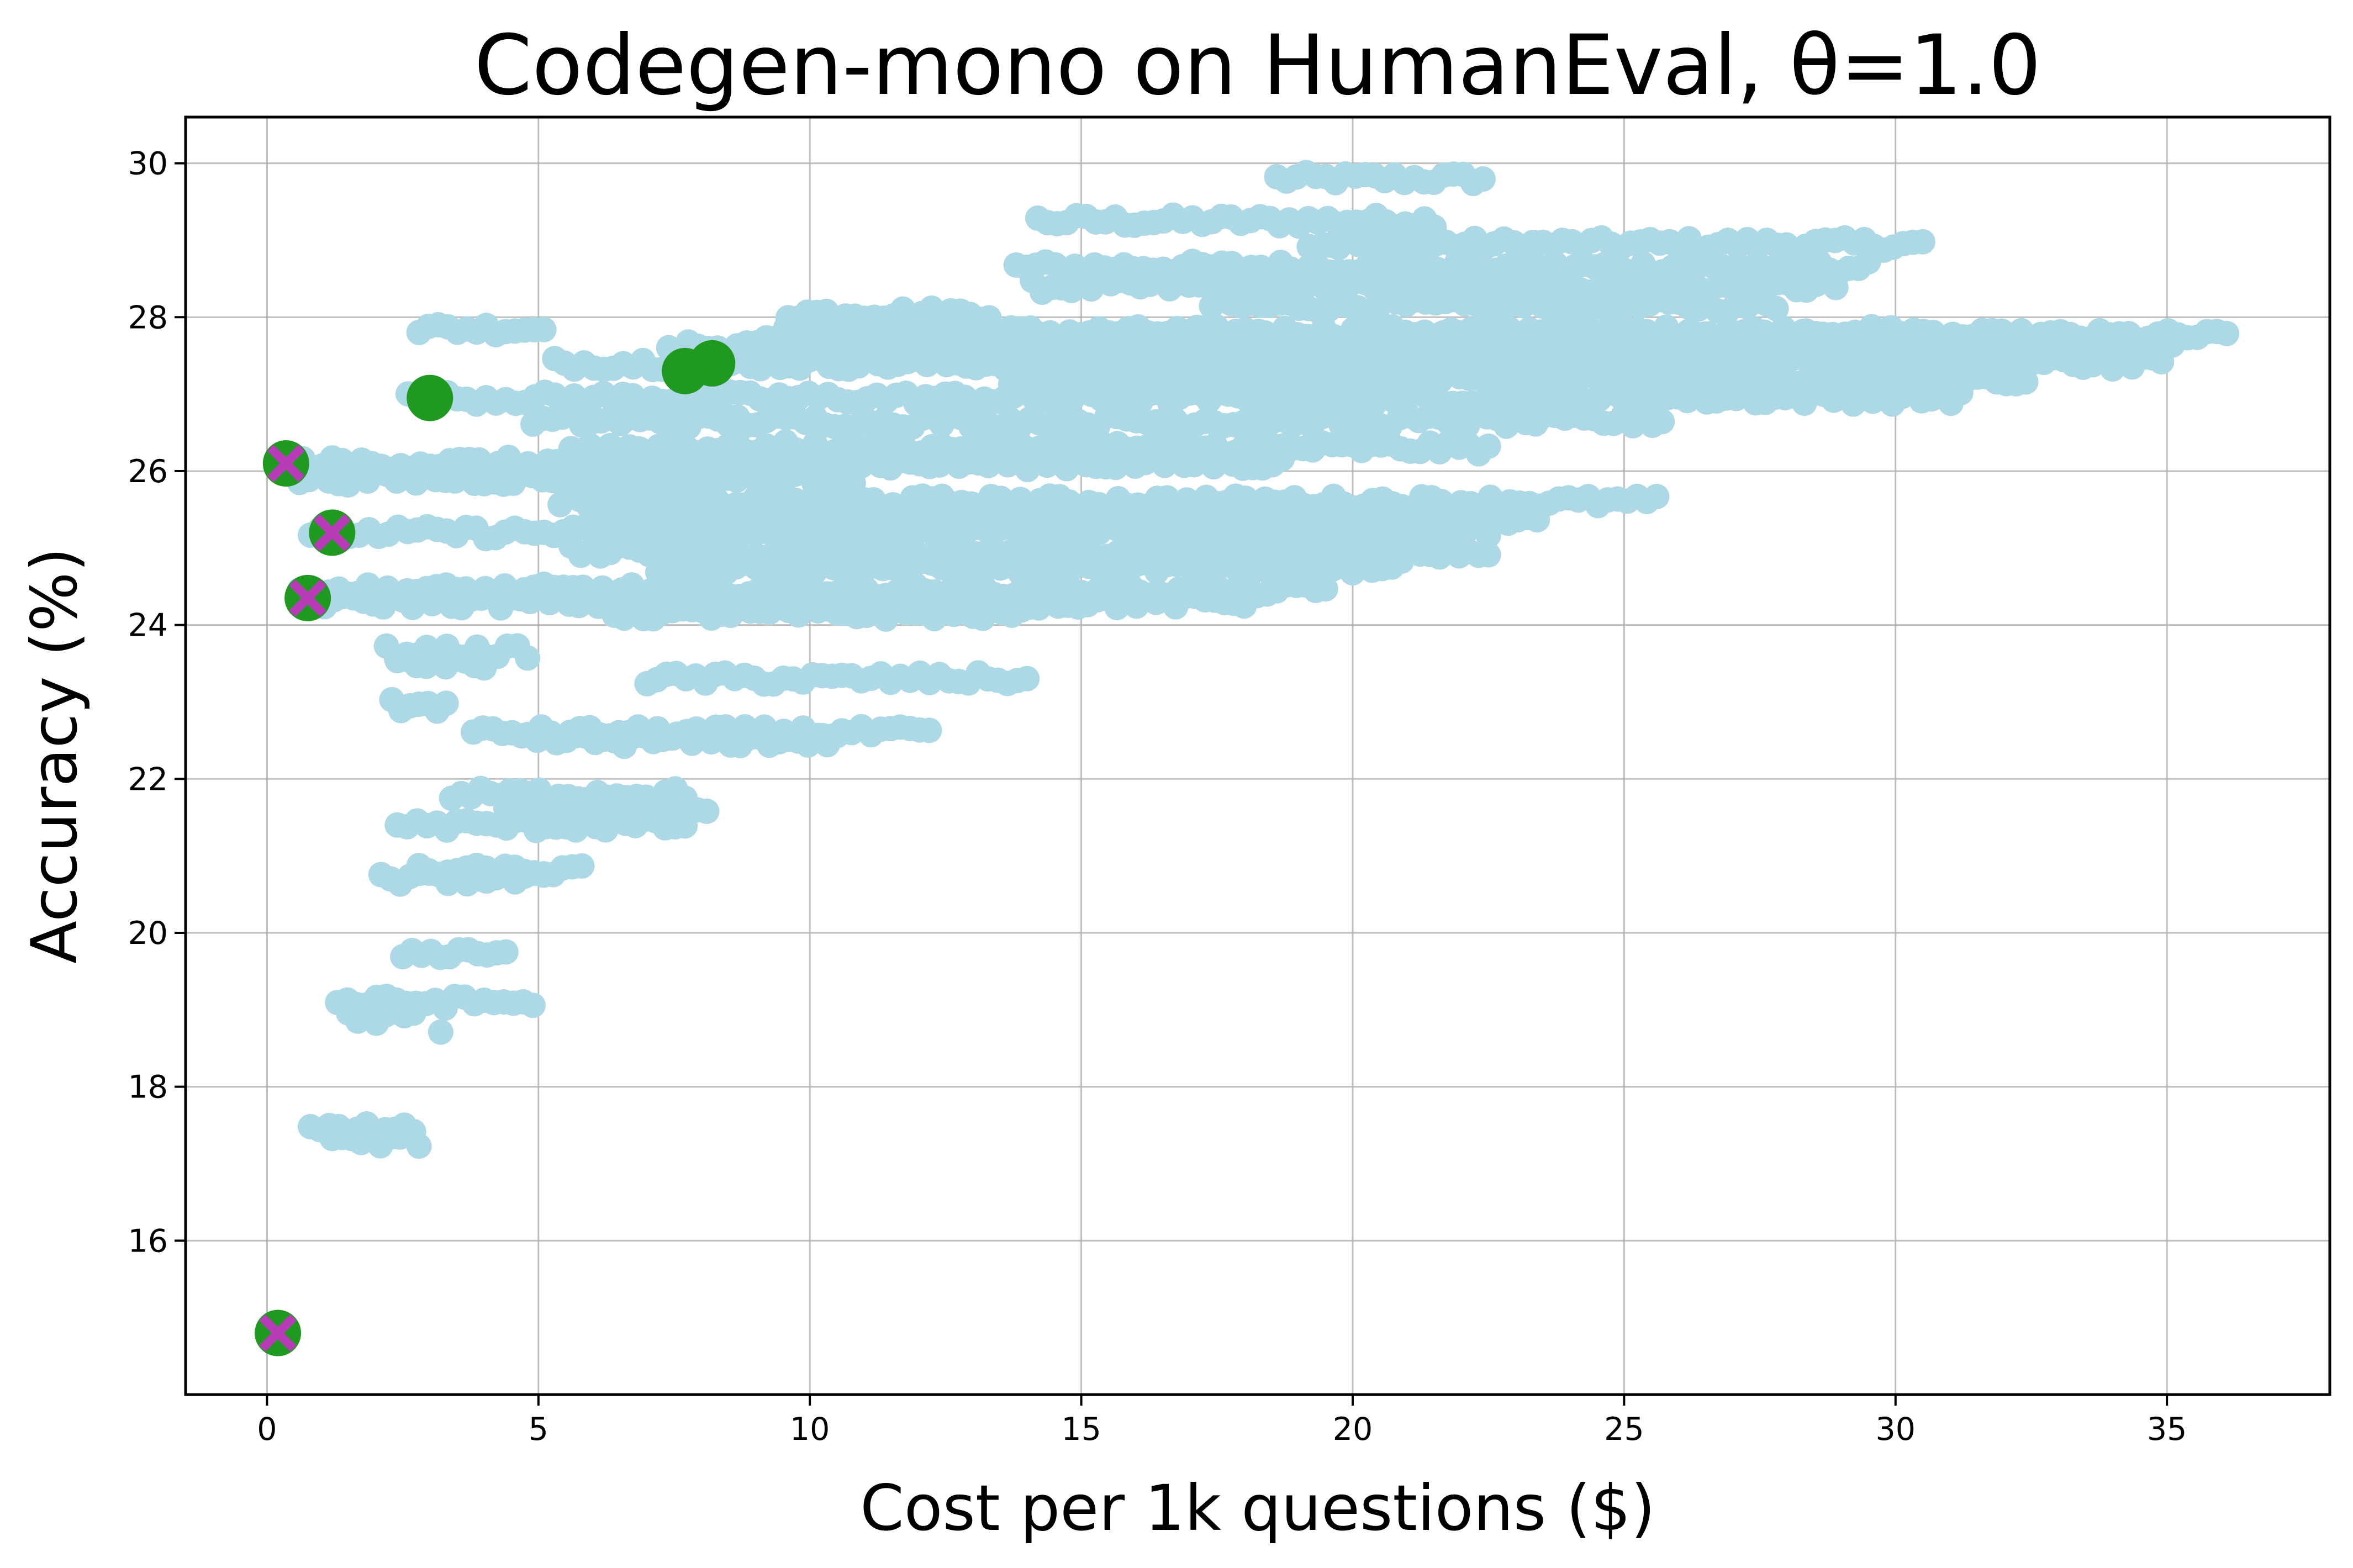  I want to click on x-axis-label: Cost per 1k questions ($), so click(1257, 1508).